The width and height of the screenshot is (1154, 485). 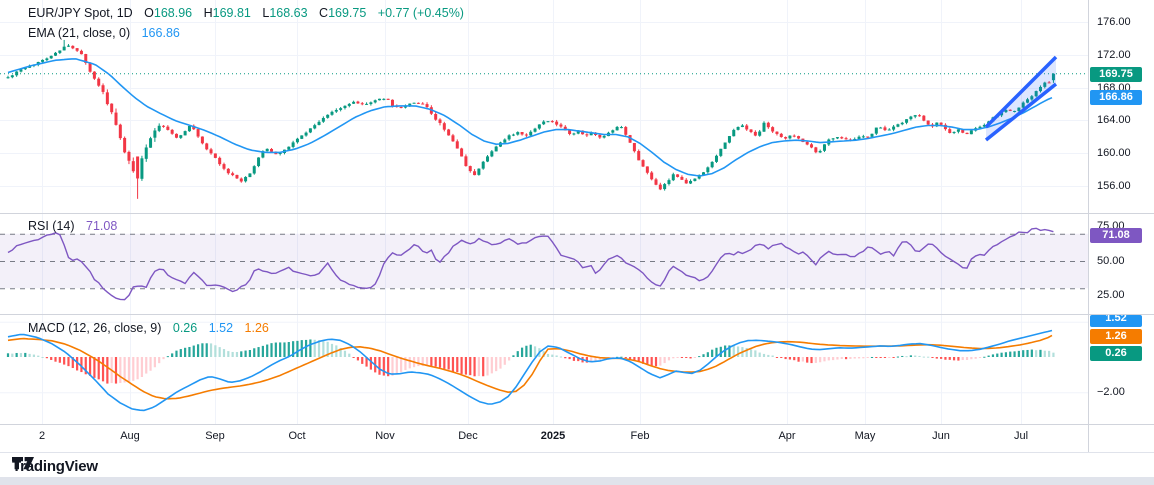 I want to click on close-label: C, so click(x=324, y=13).